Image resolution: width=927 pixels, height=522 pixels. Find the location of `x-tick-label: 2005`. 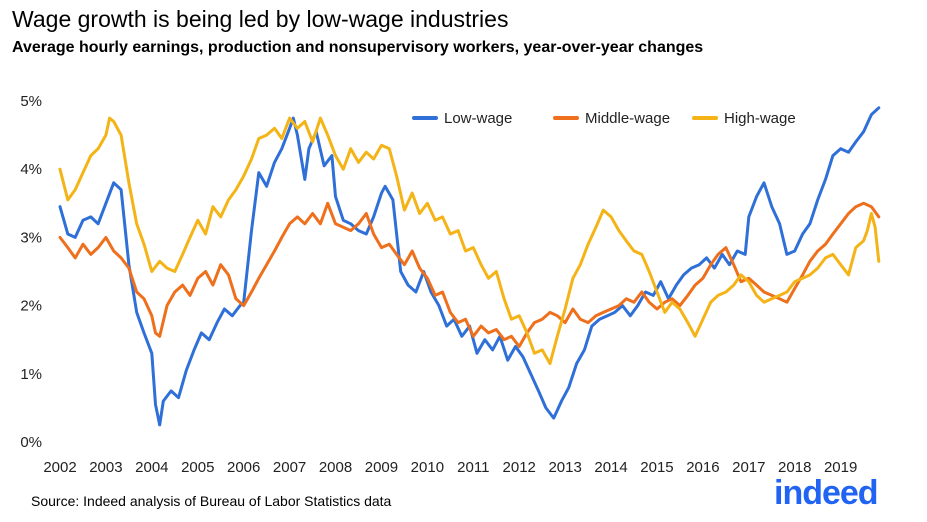

x-tick-label: 2005 is located at coordinates (197, 467).